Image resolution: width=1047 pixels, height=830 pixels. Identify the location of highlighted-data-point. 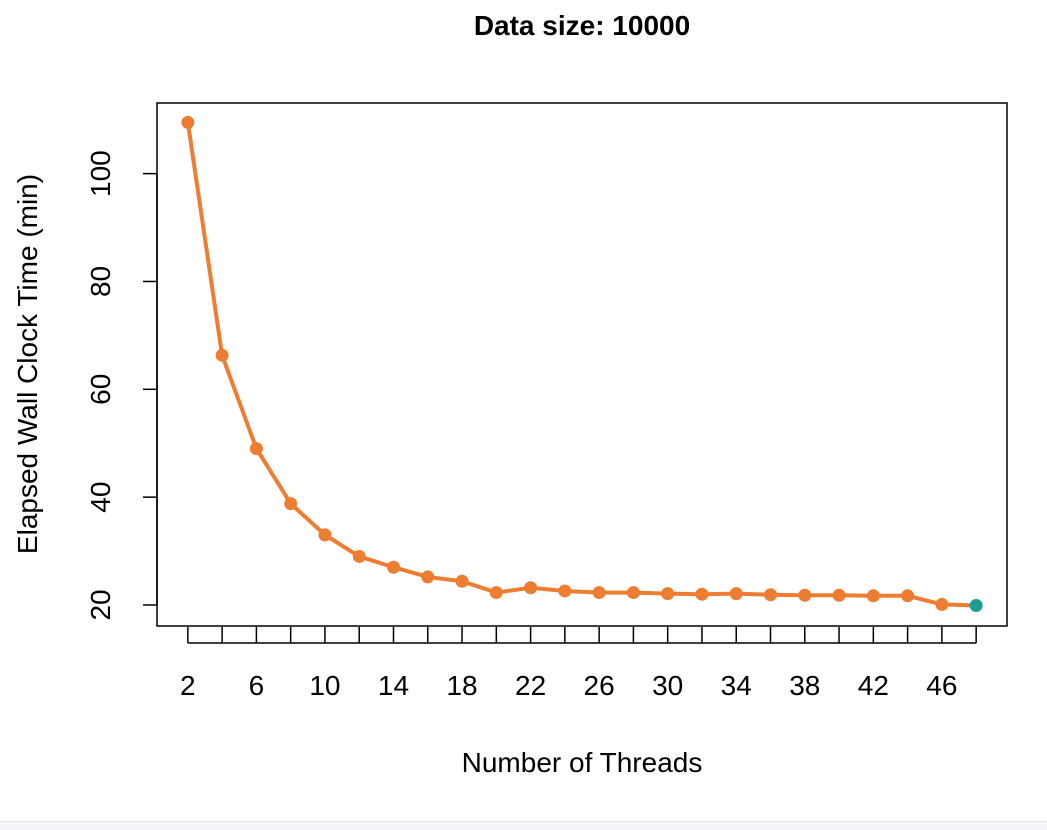
(976, 606).